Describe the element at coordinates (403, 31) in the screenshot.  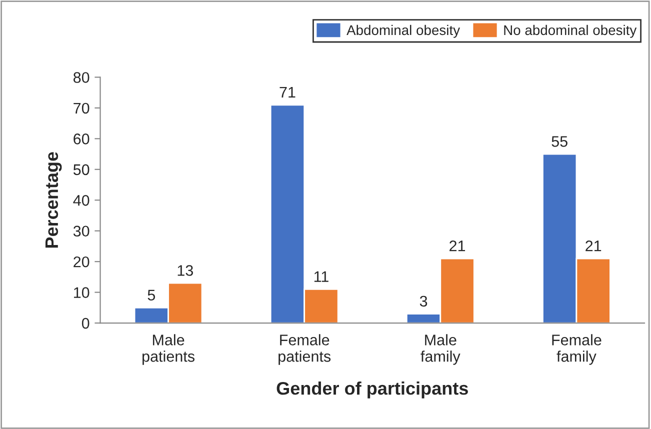
I see `legend-label: Abdominal obesity` at that location.